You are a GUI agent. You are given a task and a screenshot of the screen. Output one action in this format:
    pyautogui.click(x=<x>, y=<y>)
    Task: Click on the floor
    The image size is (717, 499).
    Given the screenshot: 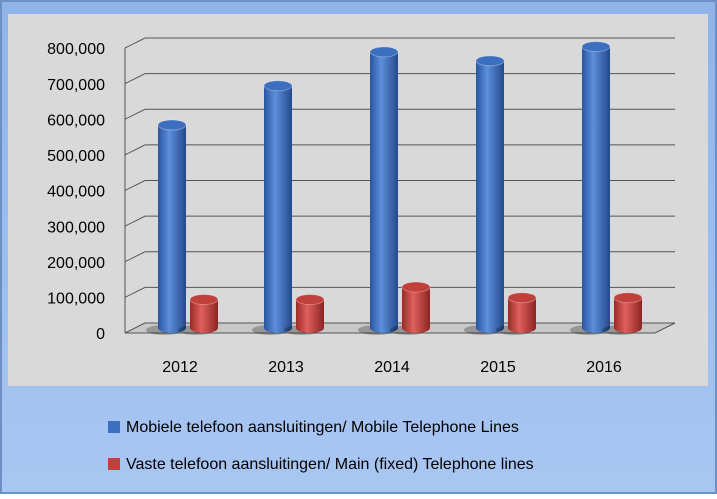 What is the action you would take?
    pyautogui.click(x=400, y=328)
    